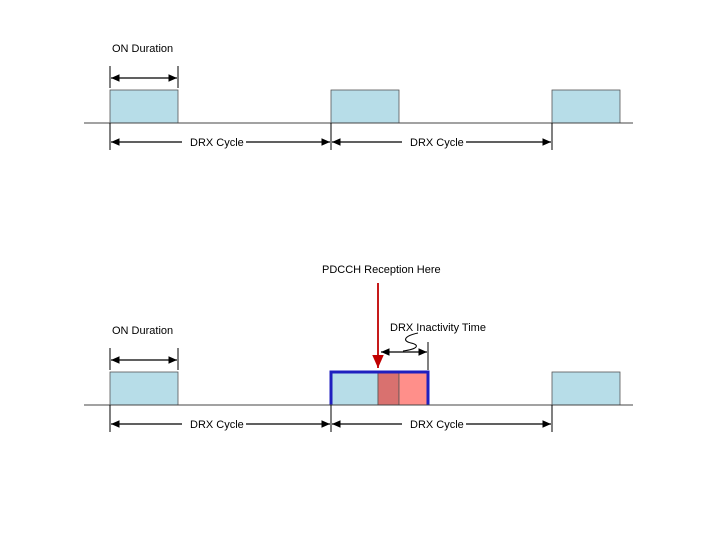 The height and width of the screenshot is (545, 720). I want to click on pdcch-label: PDCCH Reception Here, so click(381, 270).